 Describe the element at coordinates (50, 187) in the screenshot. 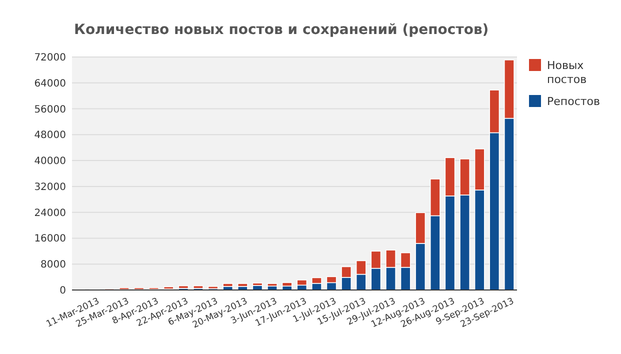

I see `y-tick-label: 32000` at that location.